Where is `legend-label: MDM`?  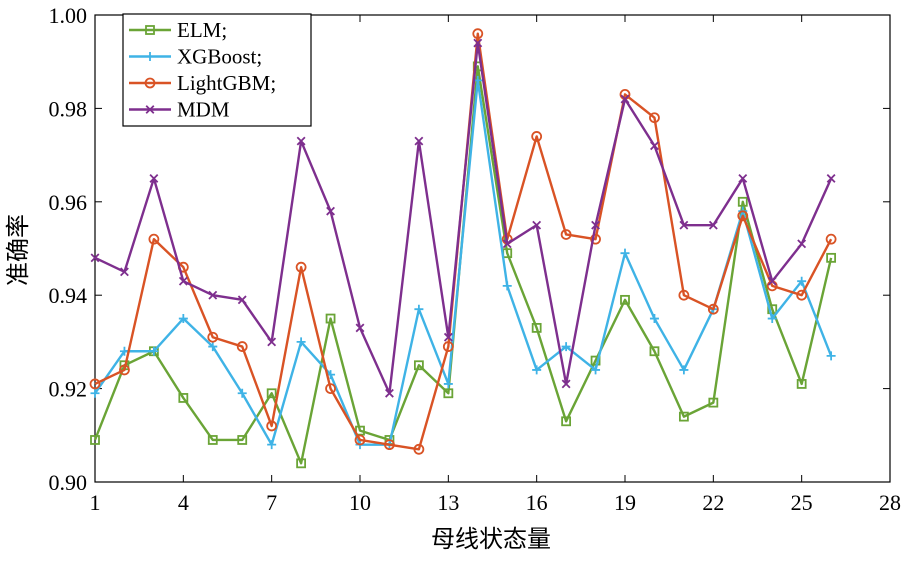 legend-label: MDM is located at coordinates (203, 110).